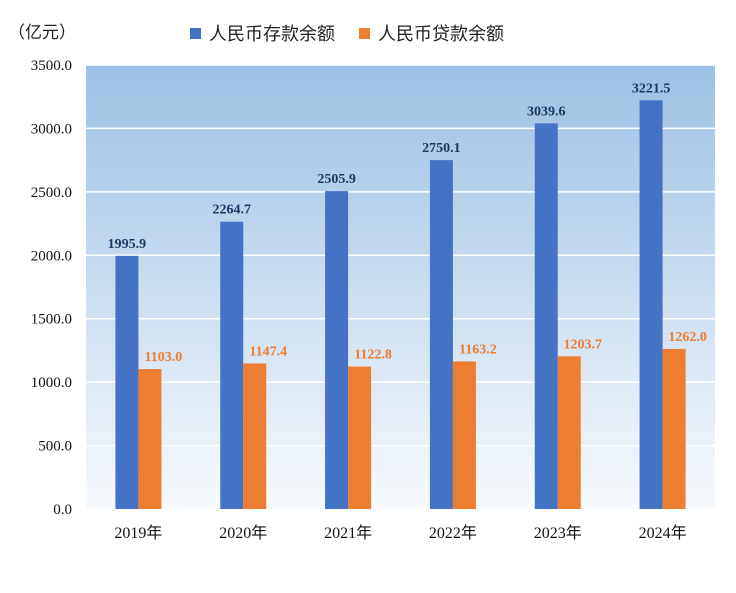 The image size is (736, 593). Describe the element at coordinates (232, 210) in the screenshot. I see `data-label-deposit: 2264.7` at that location.